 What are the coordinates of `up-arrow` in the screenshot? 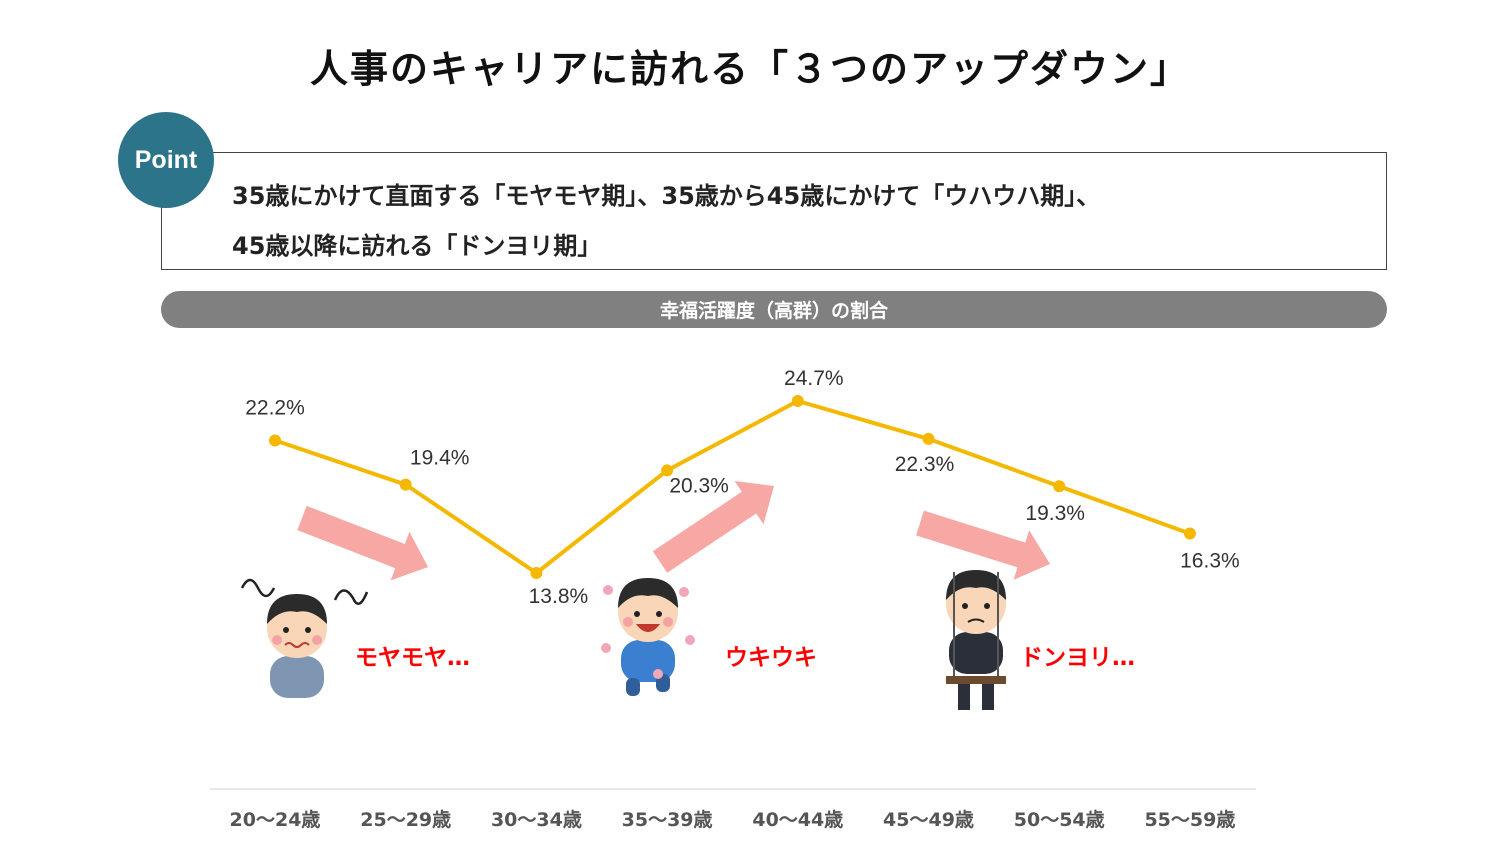 It's located at (713, 527).